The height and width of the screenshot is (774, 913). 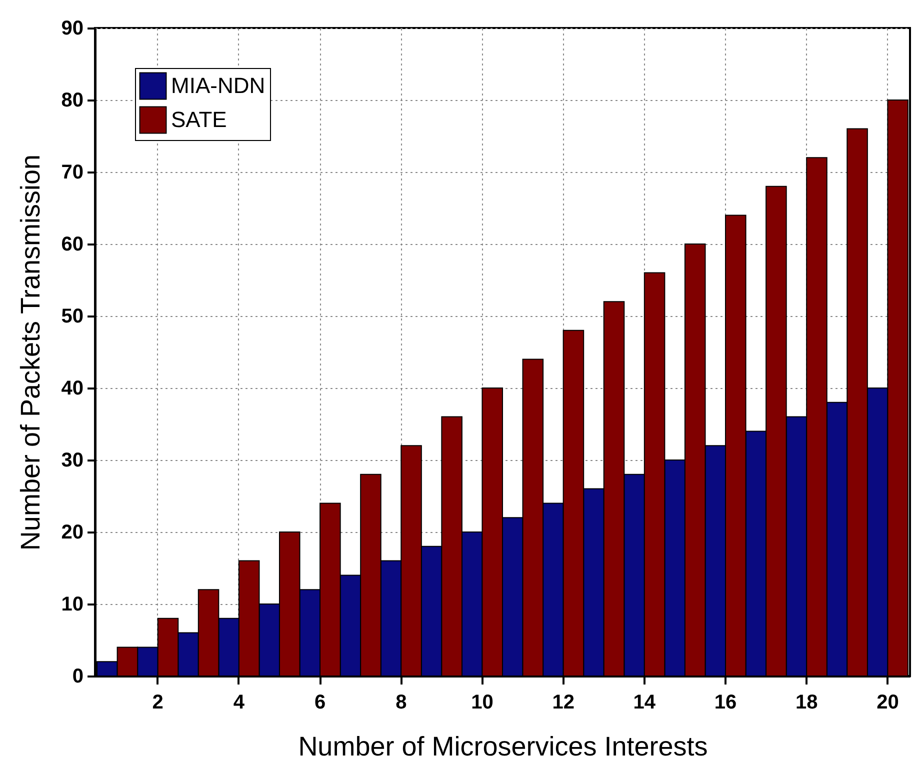 What do you see at coordinates (199, 119) in the screenshot?
I see `legend-label: SATE` at bounding box center [199, 119].